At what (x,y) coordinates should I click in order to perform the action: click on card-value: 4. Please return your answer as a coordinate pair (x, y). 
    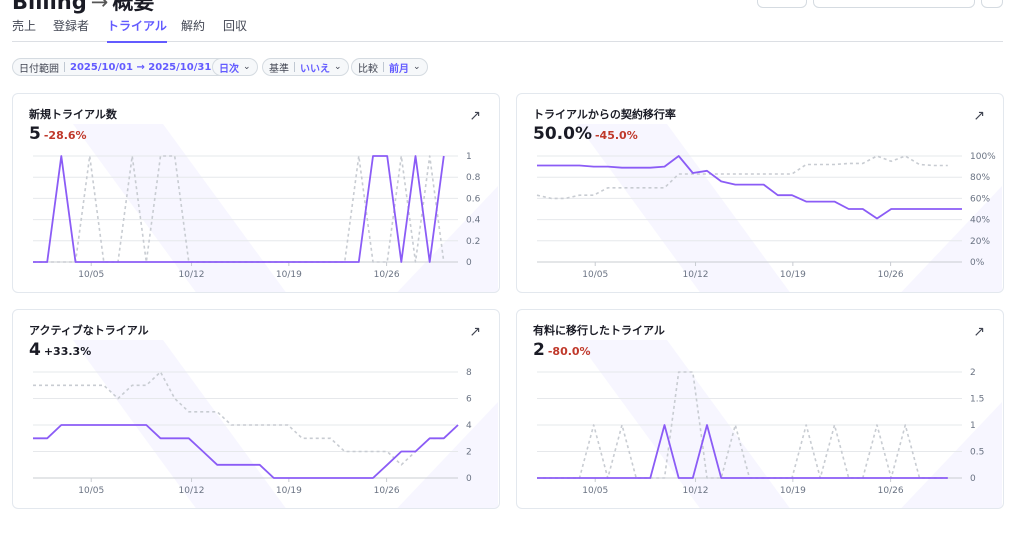
    Looking at the image, I should click on (35, 350).